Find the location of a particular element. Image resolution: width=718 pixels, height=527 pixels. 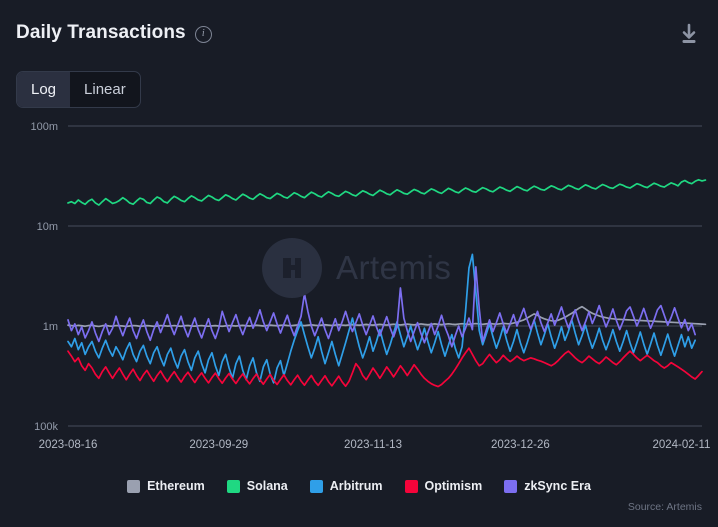

chart-legend: Ethereum Solana Arbitrum Optimism zkSync Era is located at coordinates (359, 486).